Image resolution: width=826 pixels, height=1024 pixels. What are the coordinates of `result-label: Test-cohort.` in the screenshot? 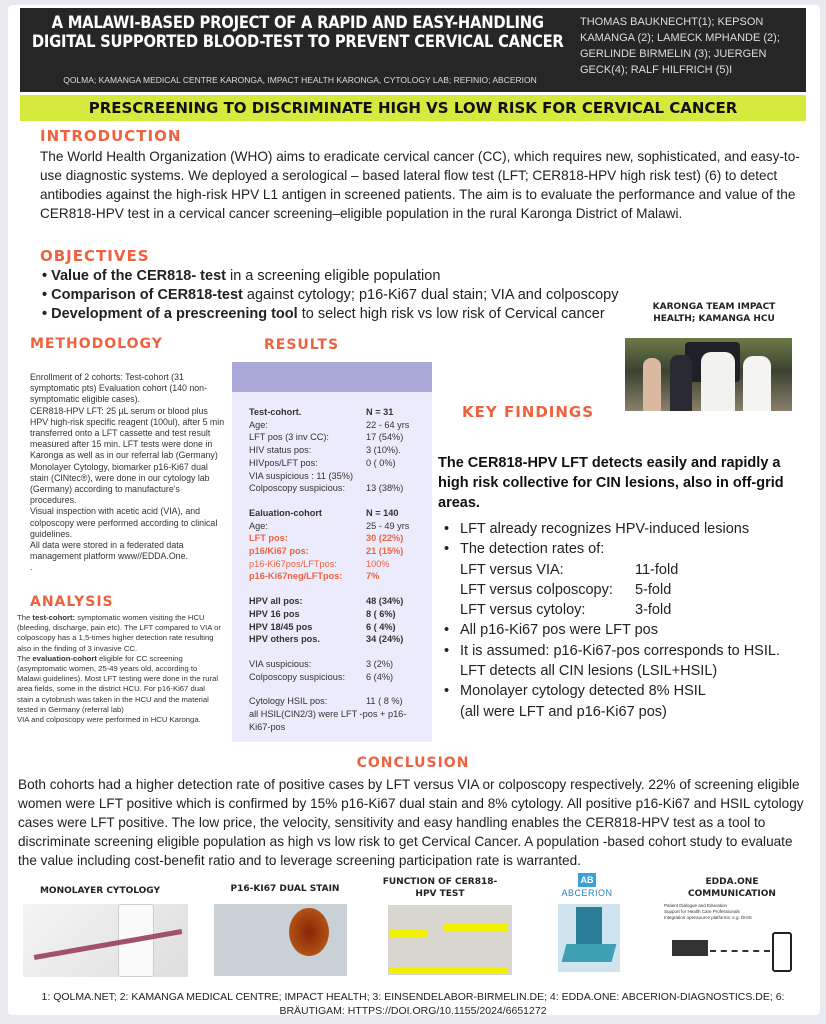 It's located at (275, 412).